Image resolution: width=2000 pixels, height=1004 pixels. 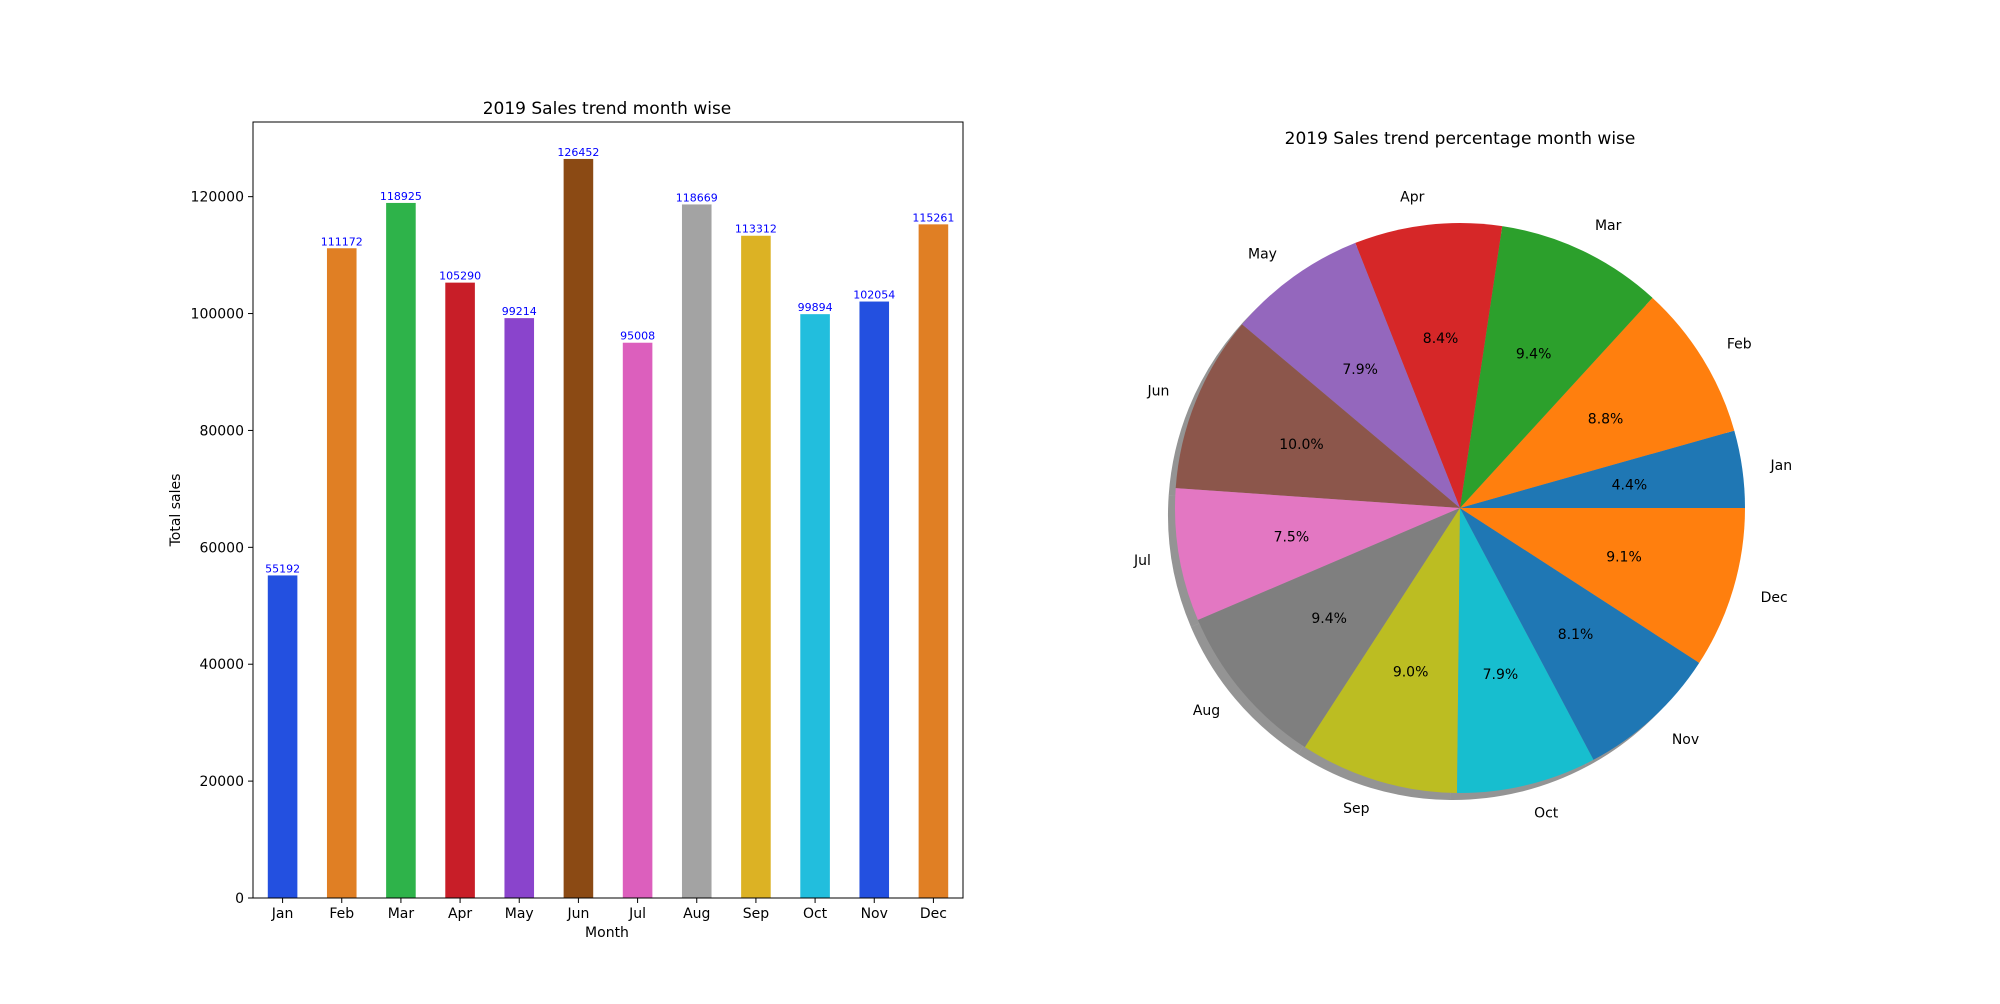 I want to click on pie-slice-feb, so click(x=1597, y=402).